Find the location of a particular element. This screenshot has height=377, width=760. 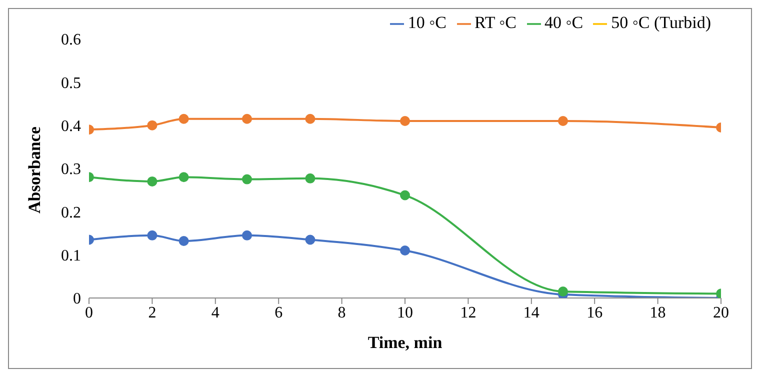

x-axis-title: Time, min is located at coordinates (405, 342).